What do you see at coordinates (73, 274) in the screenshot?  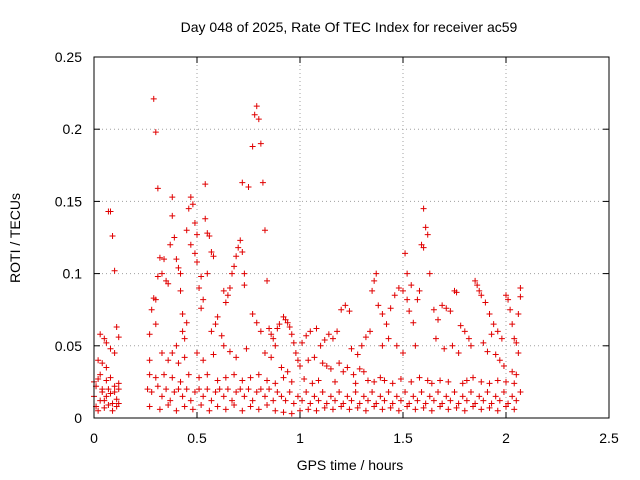 I see `y-tick-label: 0.1` at bounding box center [73, 274].